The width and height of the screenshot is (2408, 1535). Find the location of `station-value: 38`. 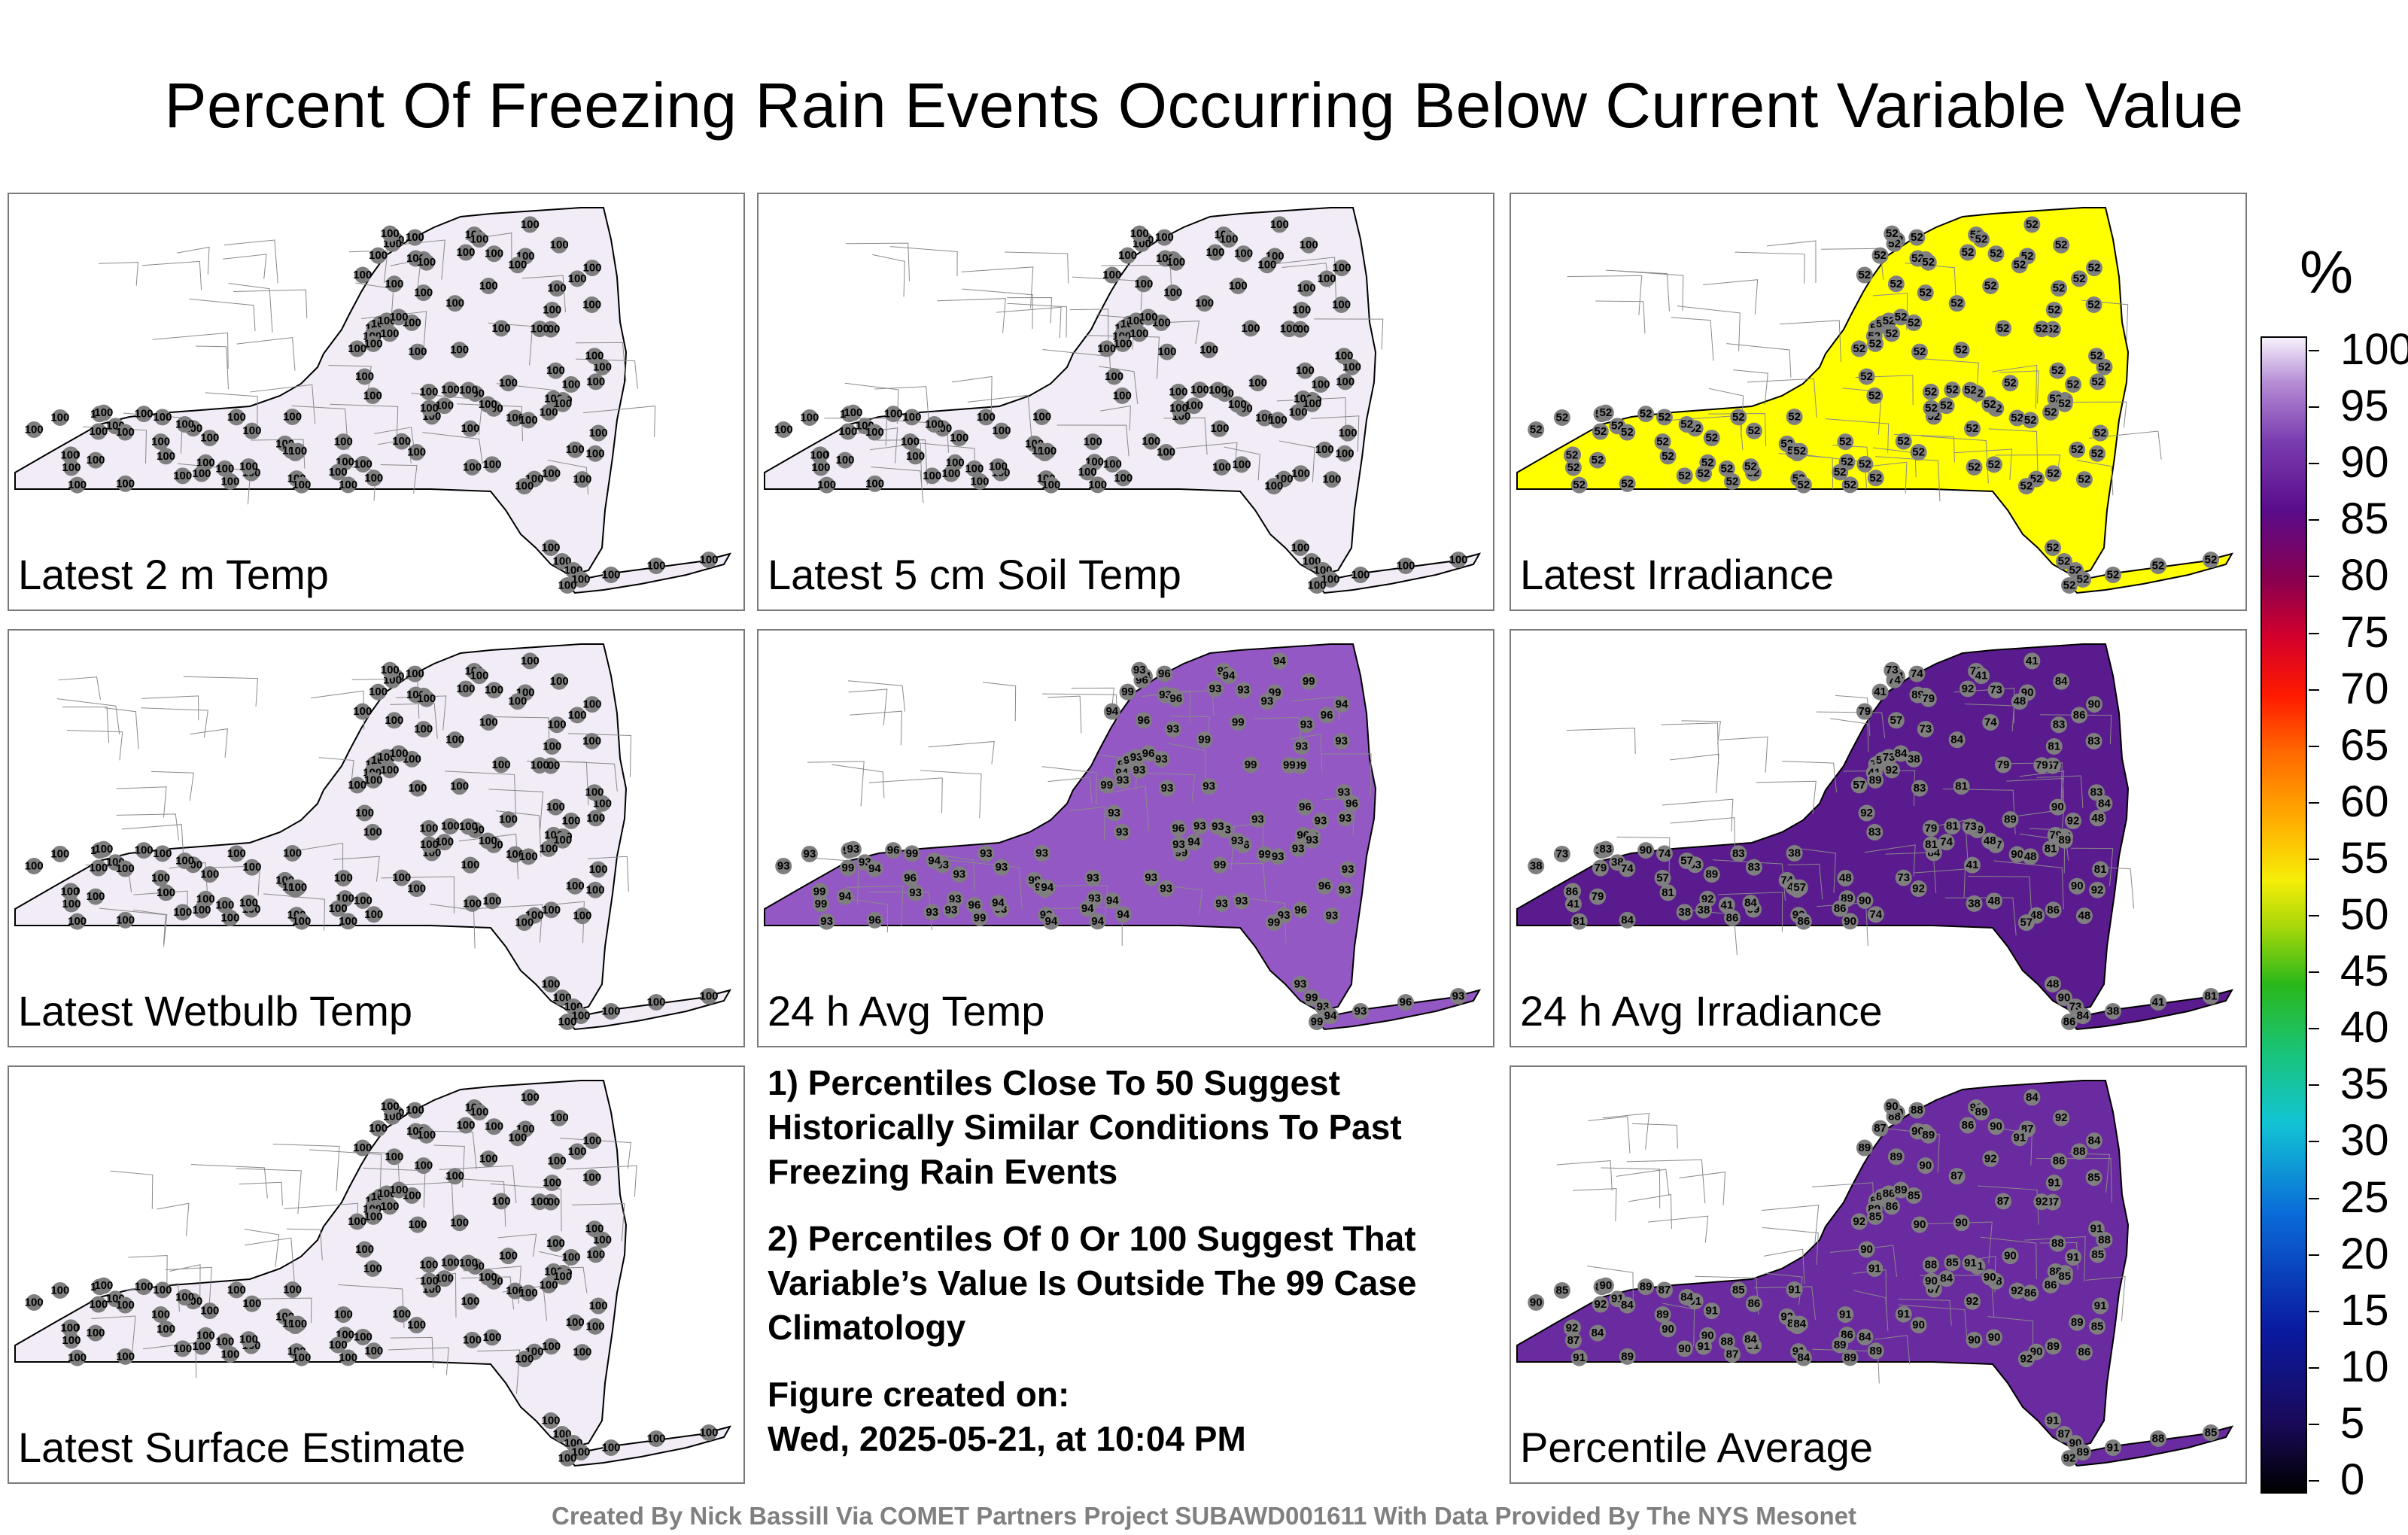

station-value: 38 is located at coordinates (1974, 903).